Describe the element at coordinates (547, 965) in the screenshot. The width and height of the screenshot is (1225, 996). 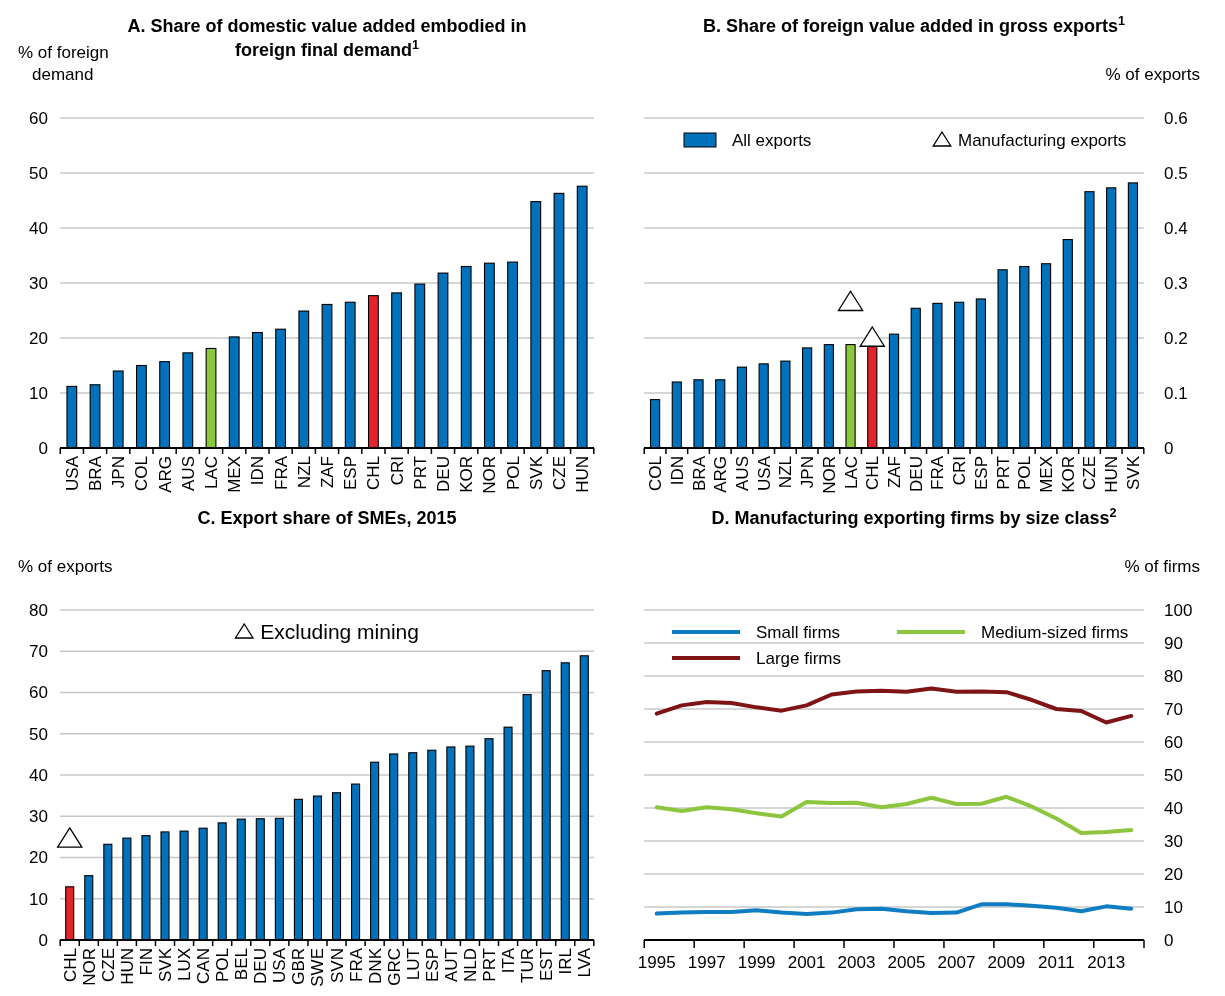
I see `x-tick-label: EST` at that location.